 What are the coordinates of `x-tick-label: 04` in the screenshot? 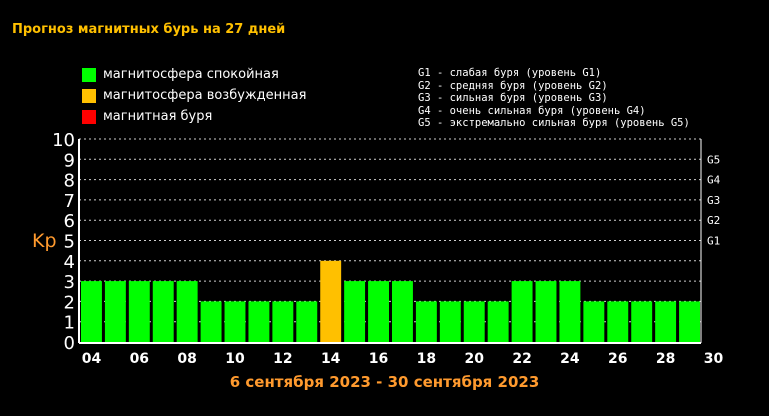 It's located at (92, 359).